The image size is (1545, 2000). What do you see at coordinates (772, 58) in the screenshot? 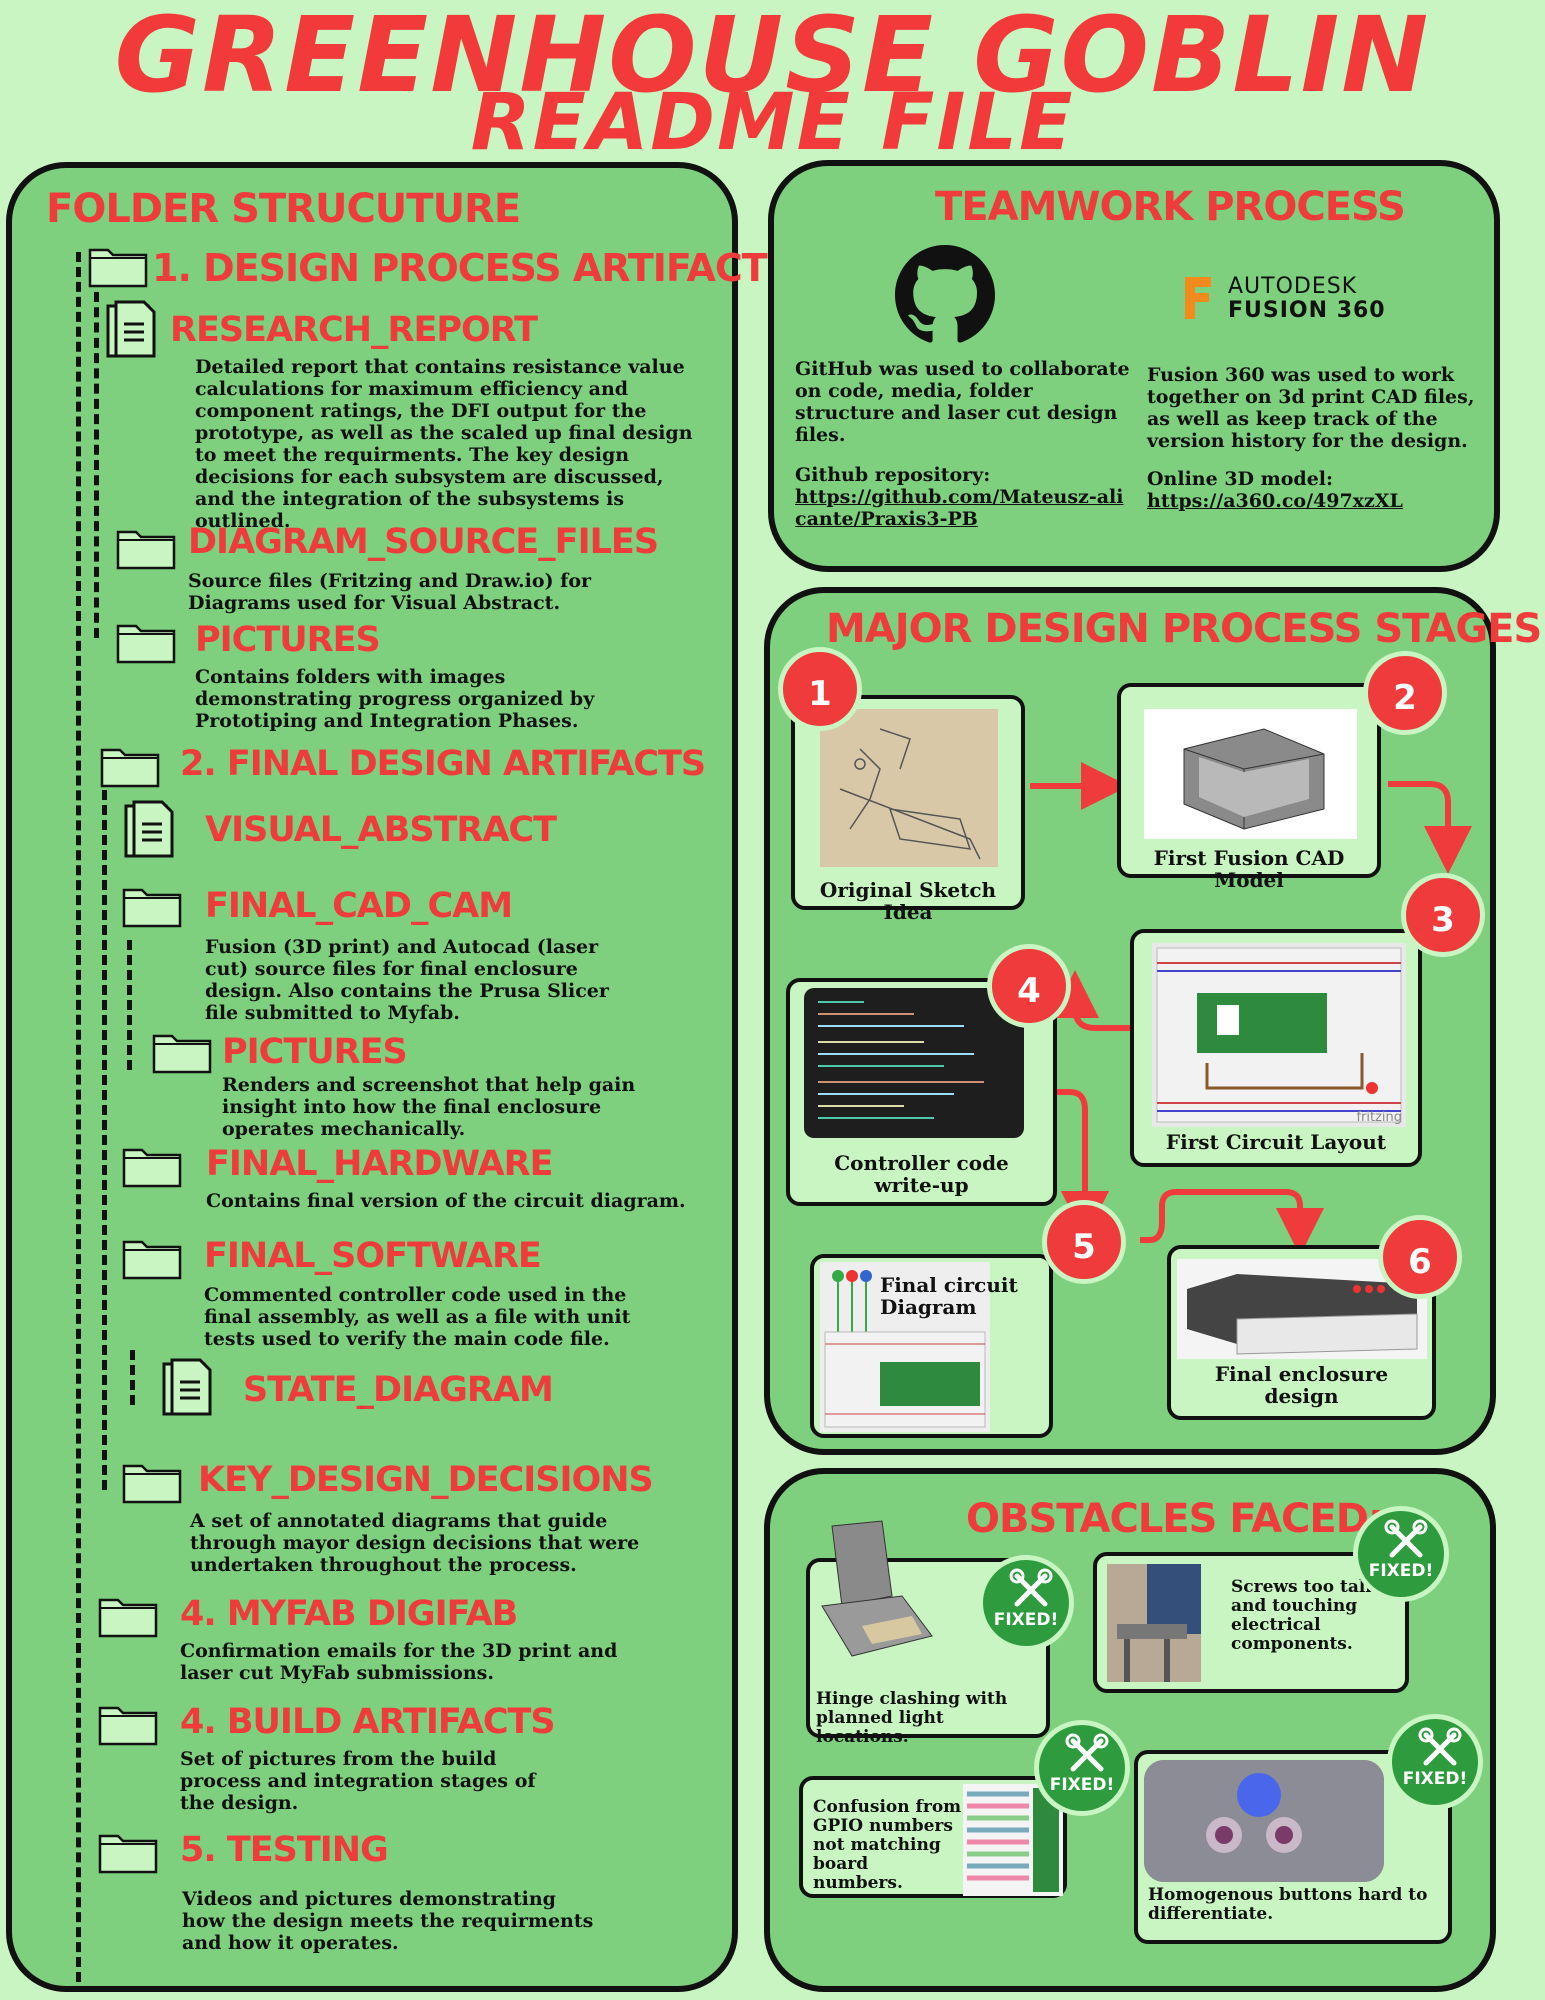
I see `page-title: GREENHOUSE GOBLIN` at bounding box center [772, 58].